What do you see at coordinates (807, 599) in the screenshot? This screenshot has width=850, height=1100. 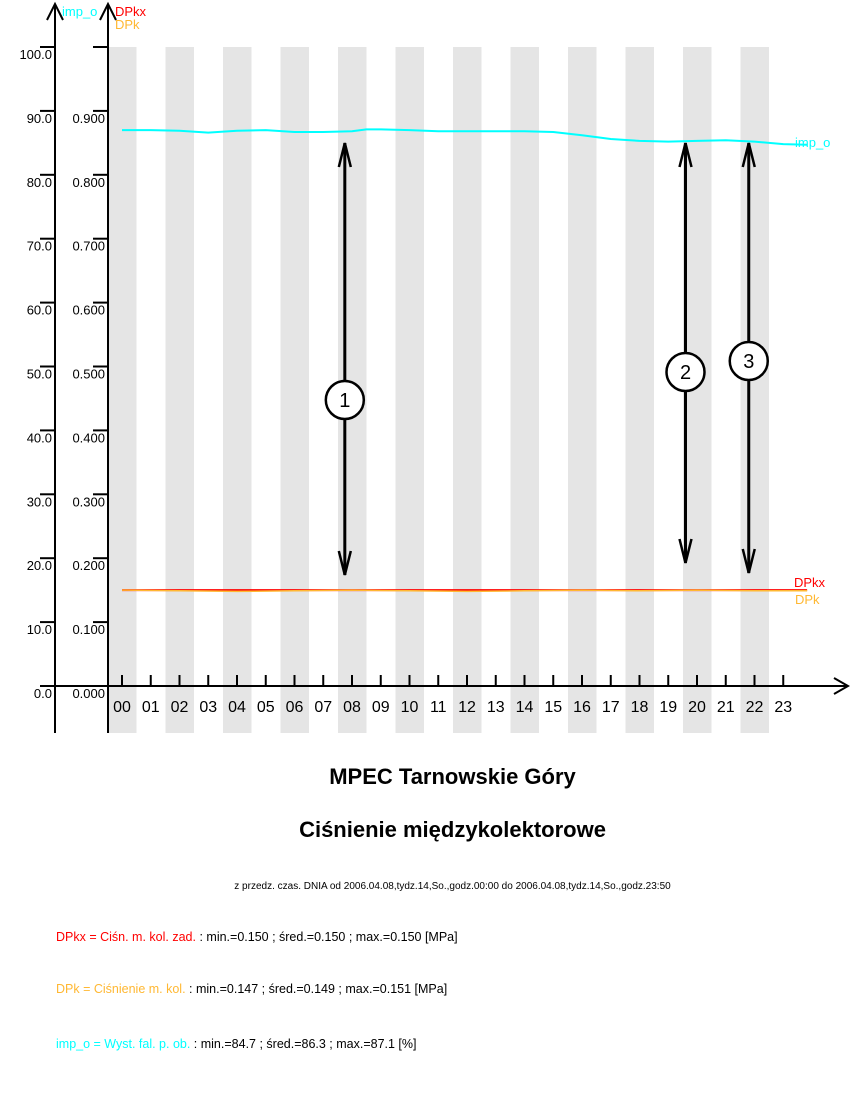 I see `series-end-label-dpk: DPk` at bounding box center [807, 599].